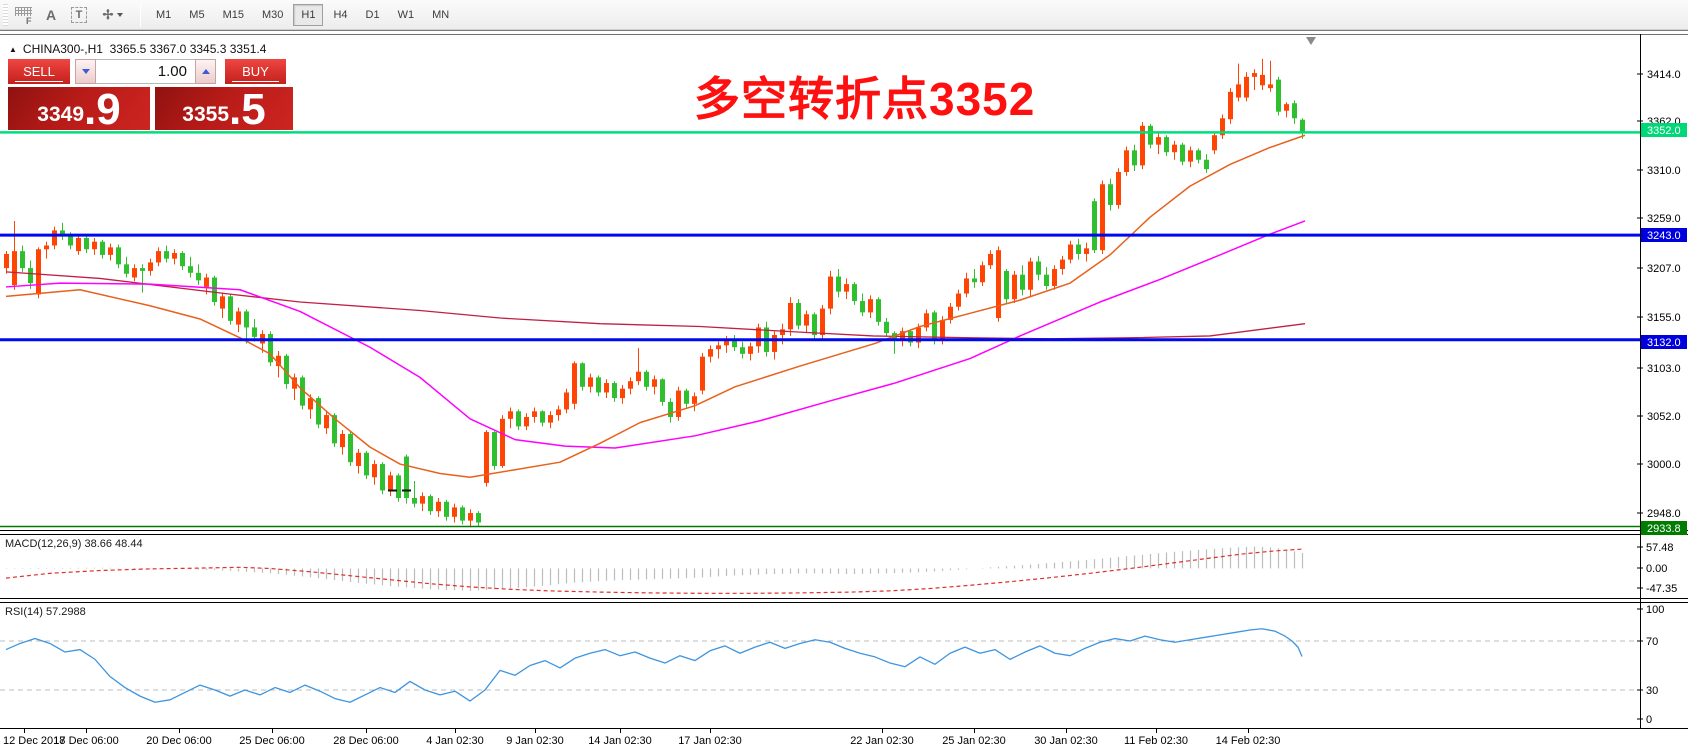 Image resolution: width=1688 pixels, height=753 pixels. What do you see at coordinates (1660, 548) in the screenshot?
I see `macd-axis-label: 57.48` at bounding box center [1660, 548].